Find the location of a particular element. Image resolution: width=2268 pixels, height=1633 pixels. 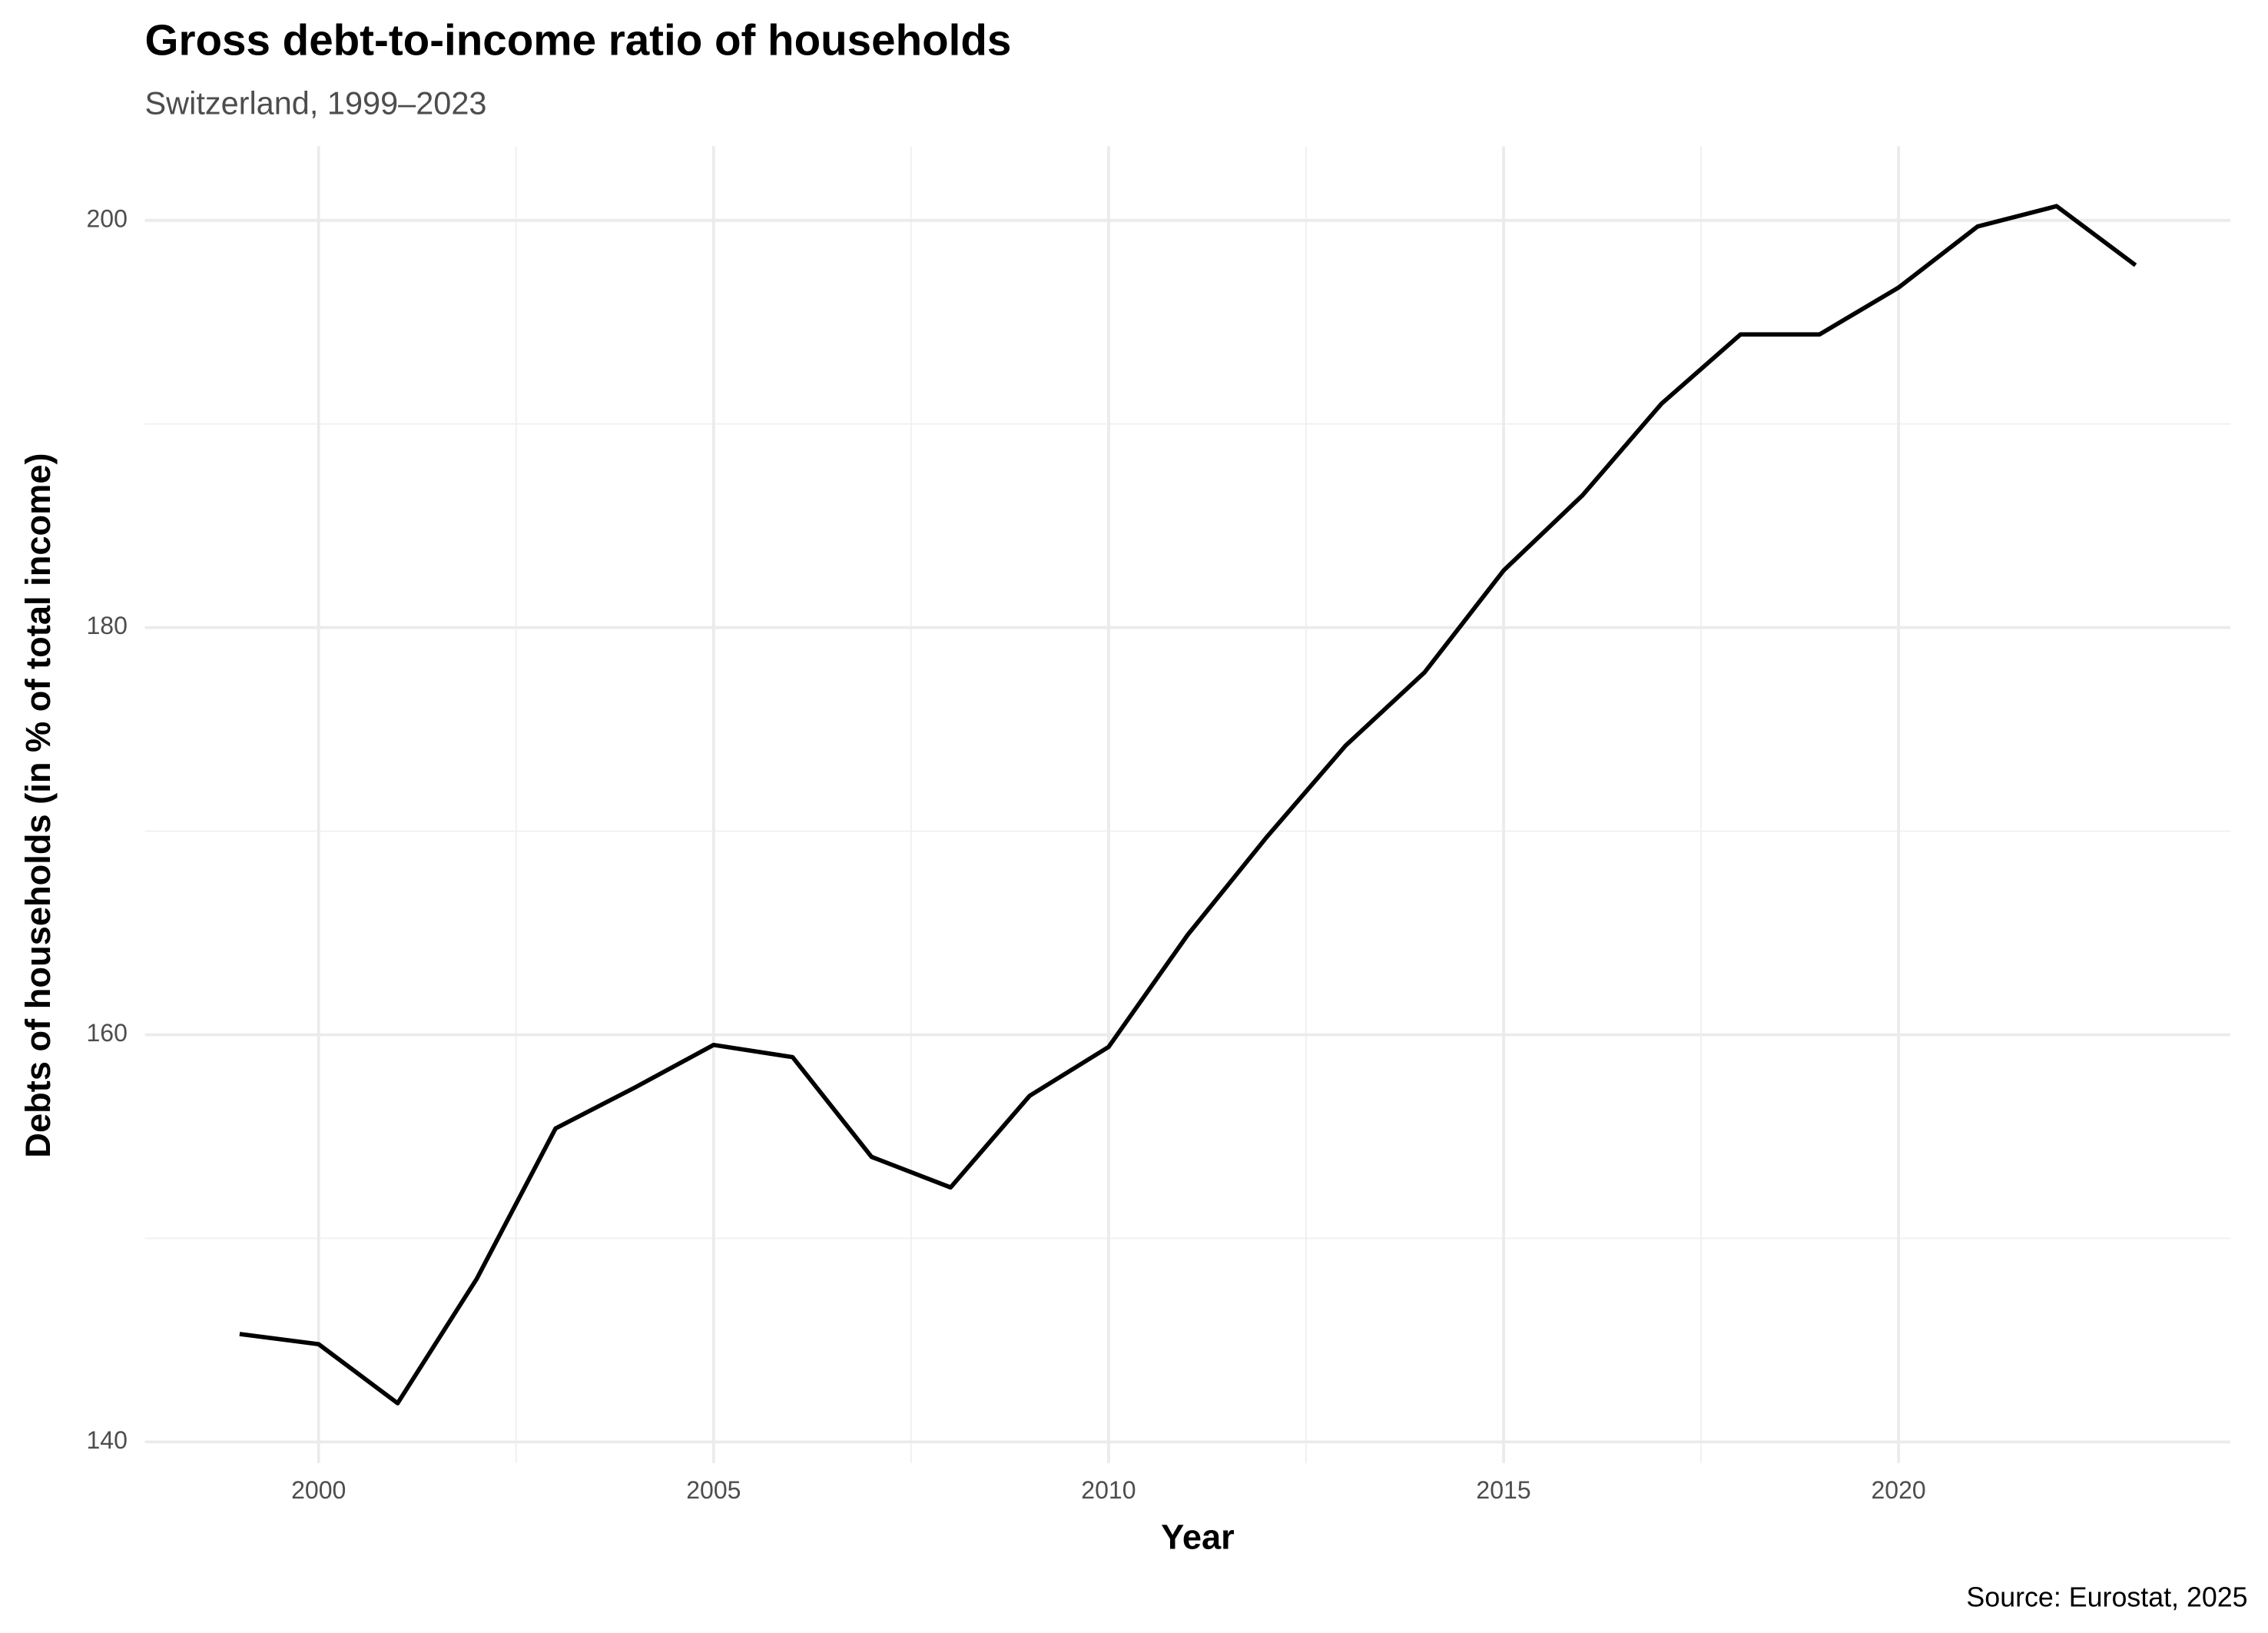

y-tick-label: 160 is located at coordinates (106, 1033).